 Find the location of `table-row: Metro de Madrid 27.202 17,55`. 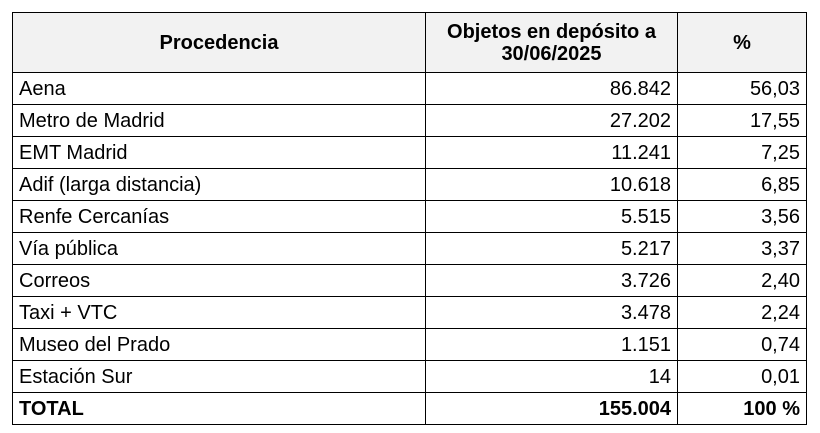

table-row: Metro de Madrid 27.202 17,55 is located at coordinates (409, 120).